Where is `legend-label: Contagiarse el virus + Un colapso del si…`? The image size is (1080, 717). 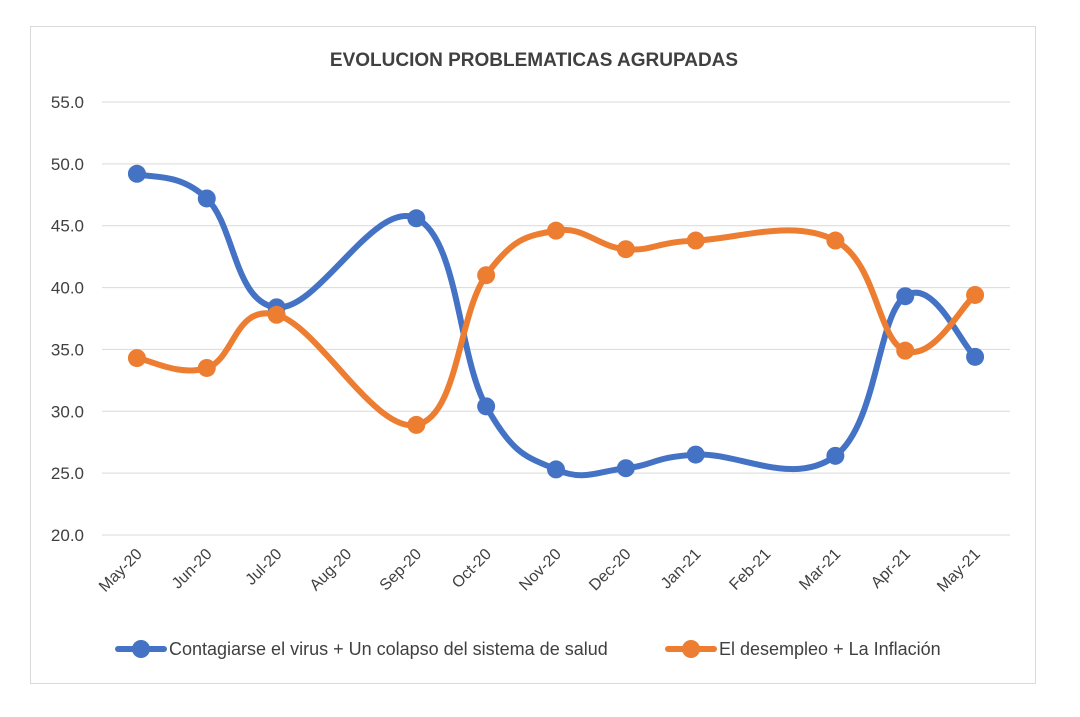
legend-label: Contagiarse el virus + Un colapso del si… is located at coordinates (388, 649).